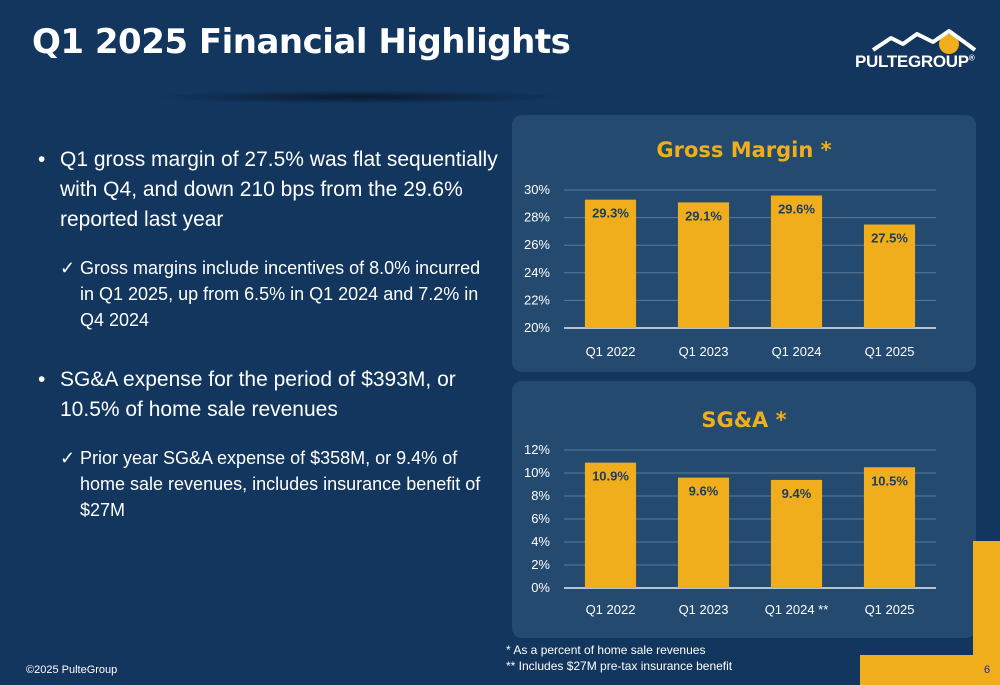 Image resolution: width=1000 pixels, height=685 pixels. What do you see at coordinates (610, 213) in the screenshot?
I see `data-label: 29.3%` at bounding box center [610, 213].